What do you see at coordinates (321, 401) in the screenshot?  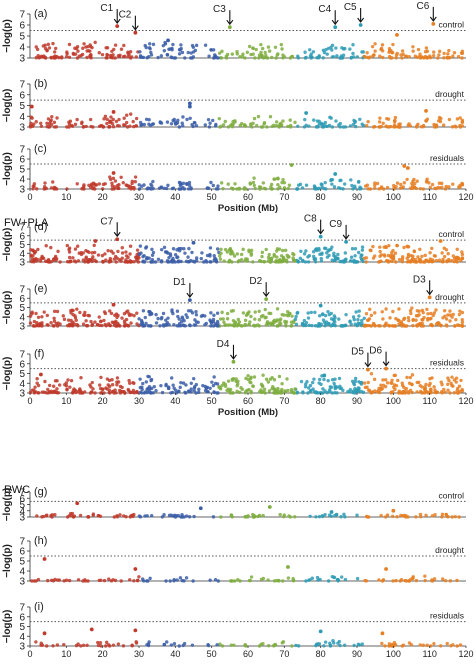 I see `x-tick-label: 80` at bounding box center [321, 401].